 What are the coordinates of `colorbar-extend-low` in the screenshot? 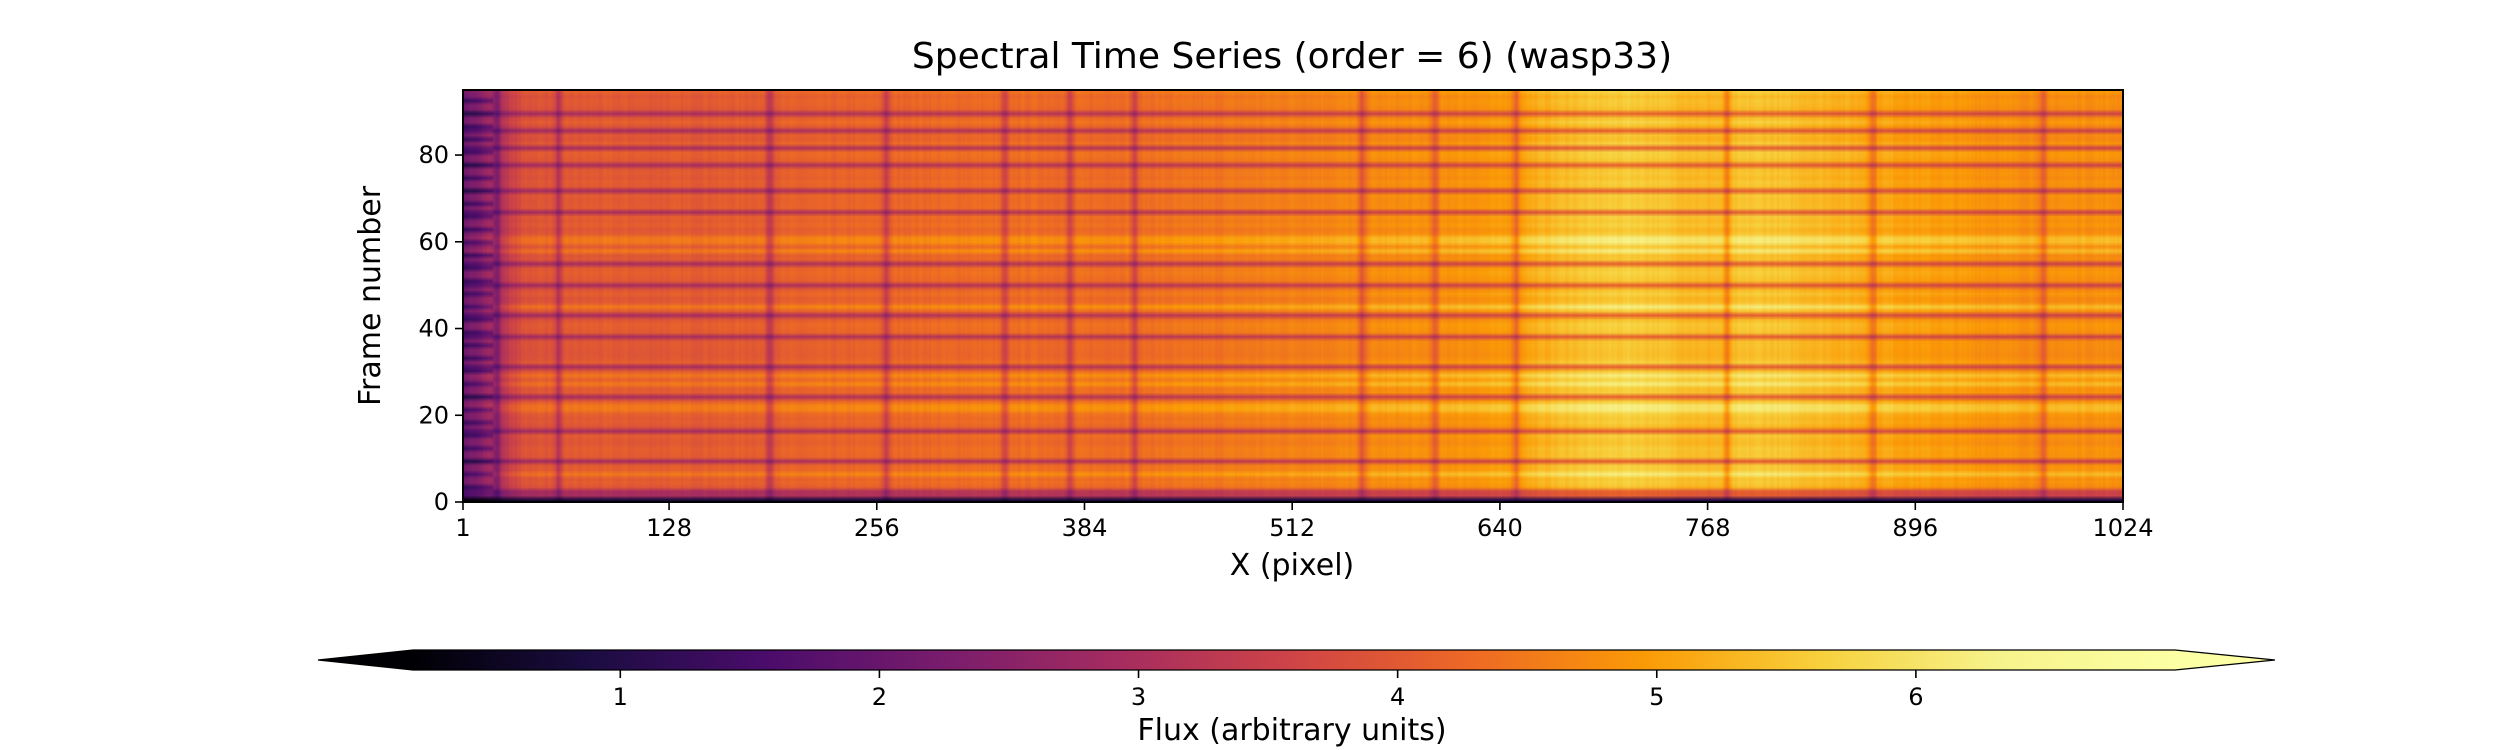 It's located at (365, 660).